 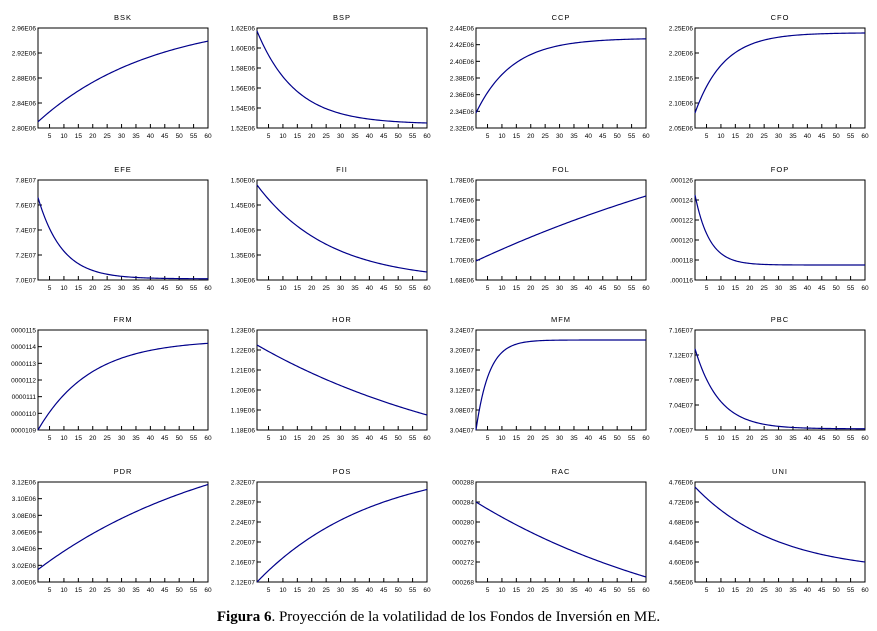 What do you see at coordinates (618, 288) in the screenshot?
I see `x-tick-label-fol: 50` at bounding box center [618, 288].